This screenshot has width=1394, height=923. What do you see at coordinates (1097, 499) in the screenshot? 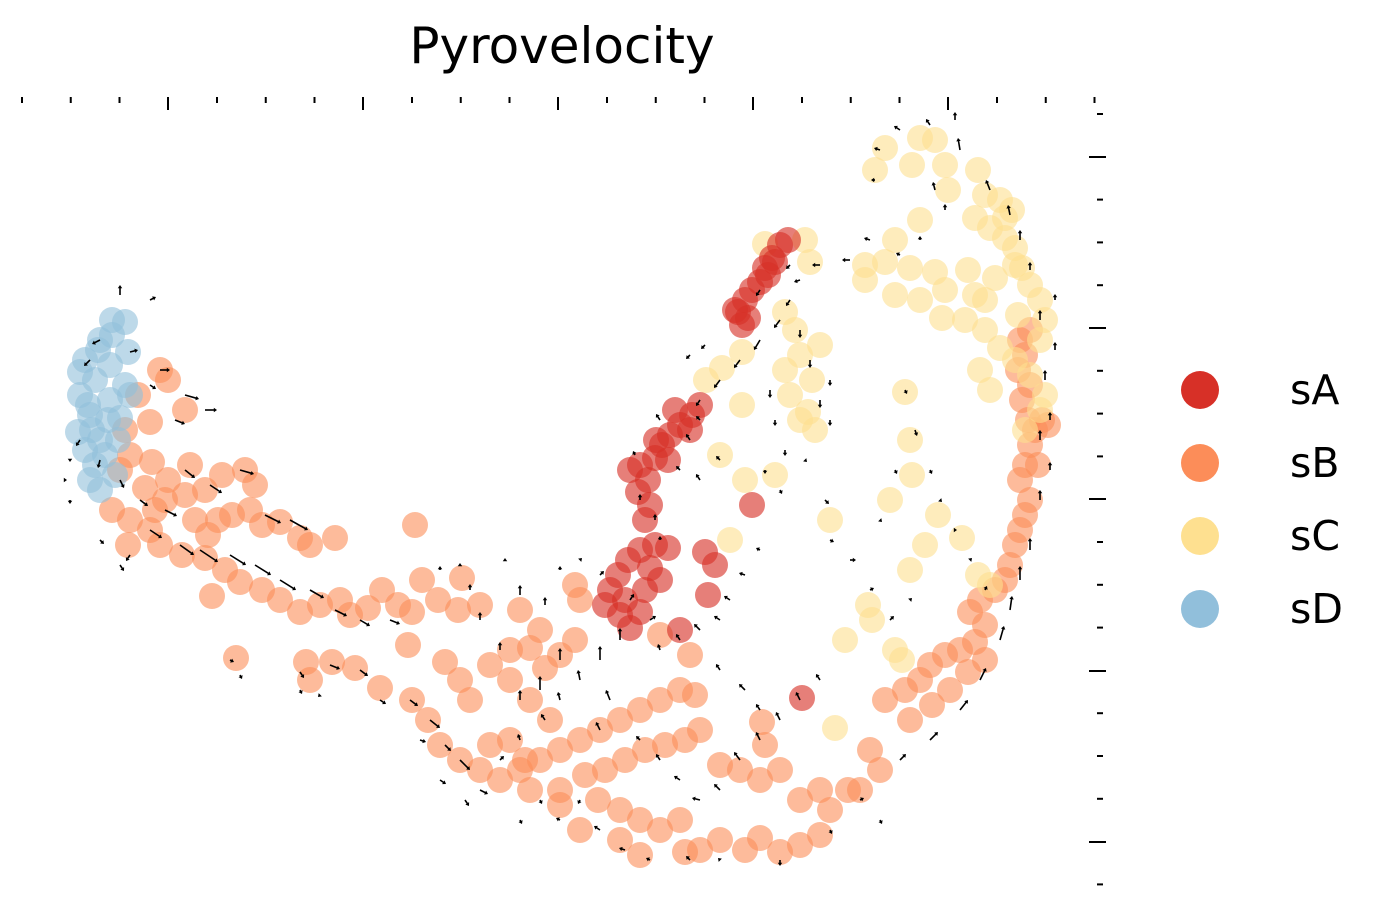
I see `y-axis-ticks` at bounding box center [1097, 499].